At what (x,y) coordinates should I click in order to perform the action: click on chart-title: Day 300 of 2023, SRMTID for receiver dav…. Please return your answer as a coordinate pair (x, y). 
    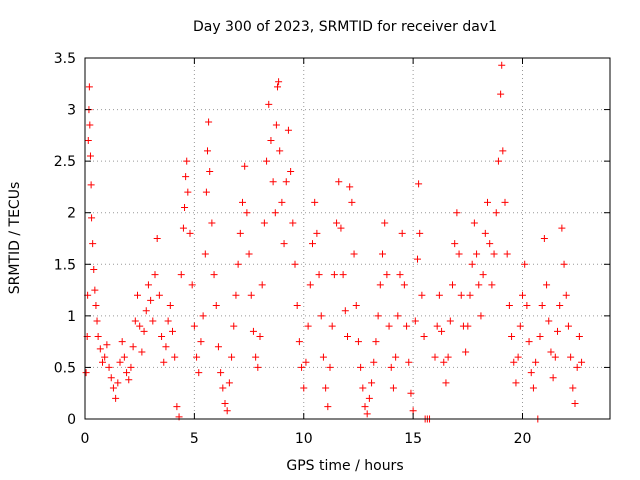
    Looking at the image, I should click on (345, 27).